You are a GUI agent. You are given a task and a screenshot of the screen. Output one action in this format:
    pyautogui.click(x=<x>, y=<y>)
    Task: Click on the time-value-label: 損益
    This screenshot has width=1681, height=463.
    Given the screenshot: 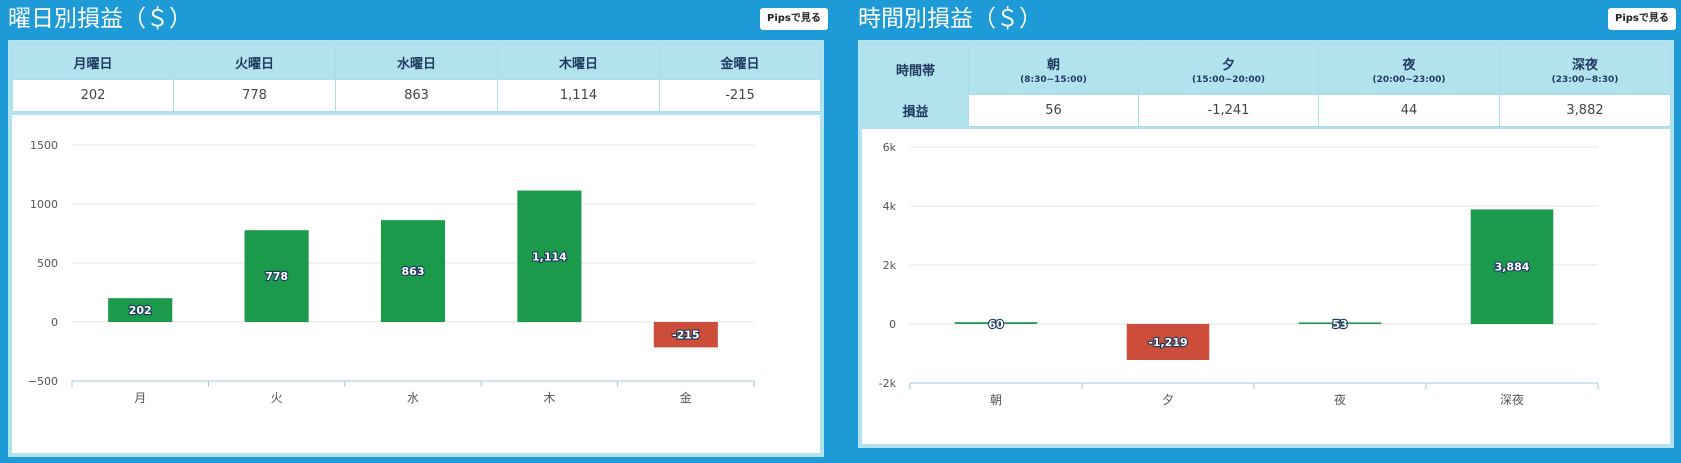 What is the action you would take?
    pyautogui.click(x=915, y=110)
    